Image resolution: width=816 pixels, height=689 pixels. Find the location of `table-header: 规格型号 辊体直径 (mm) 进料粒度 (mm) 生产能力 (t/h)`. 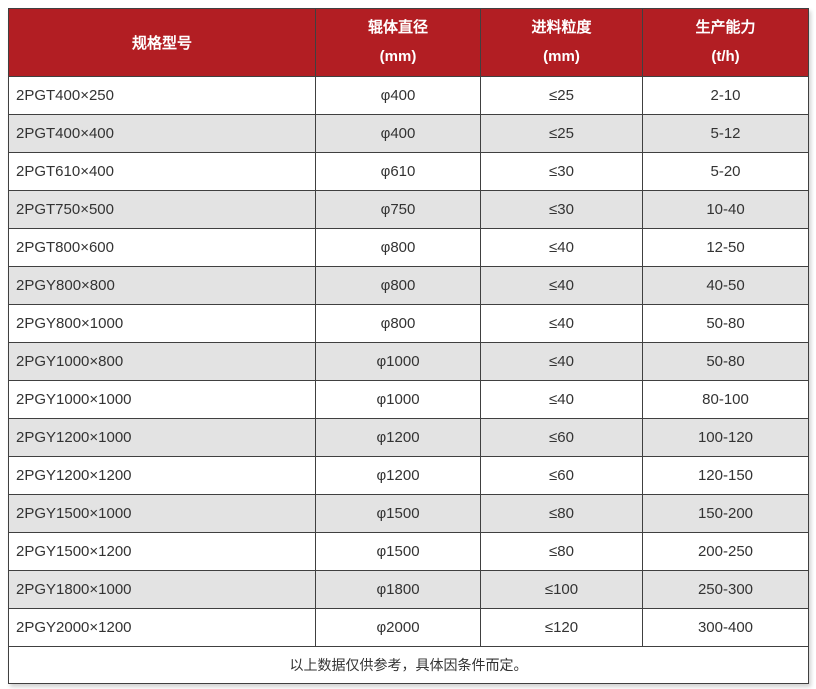

table-header: 规格型号 辊体直径 (mm) 进料粒度 (mm) 生产能力 (t/h) is located at coordinates (408, 42).